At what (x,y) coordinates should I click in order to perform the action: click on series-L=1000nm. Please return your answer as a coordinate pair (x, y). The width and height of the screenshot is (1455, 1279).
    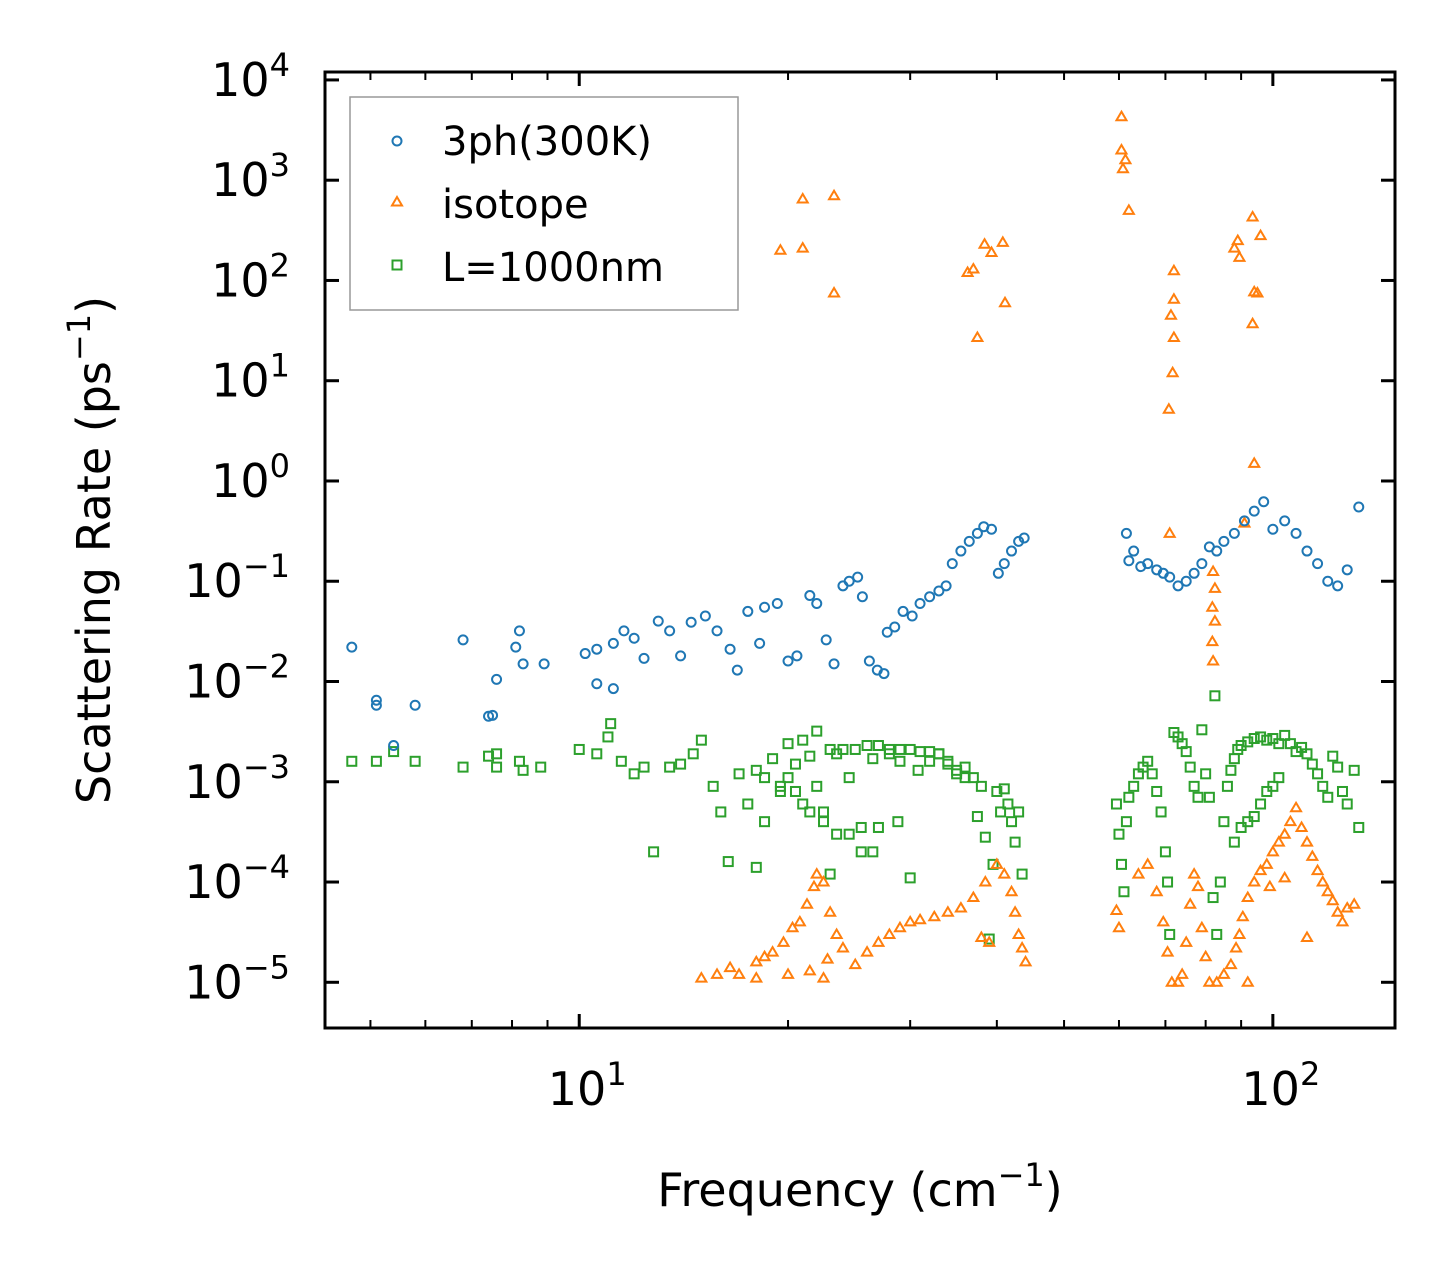
    Looking at the image, I should click on (855, 817).